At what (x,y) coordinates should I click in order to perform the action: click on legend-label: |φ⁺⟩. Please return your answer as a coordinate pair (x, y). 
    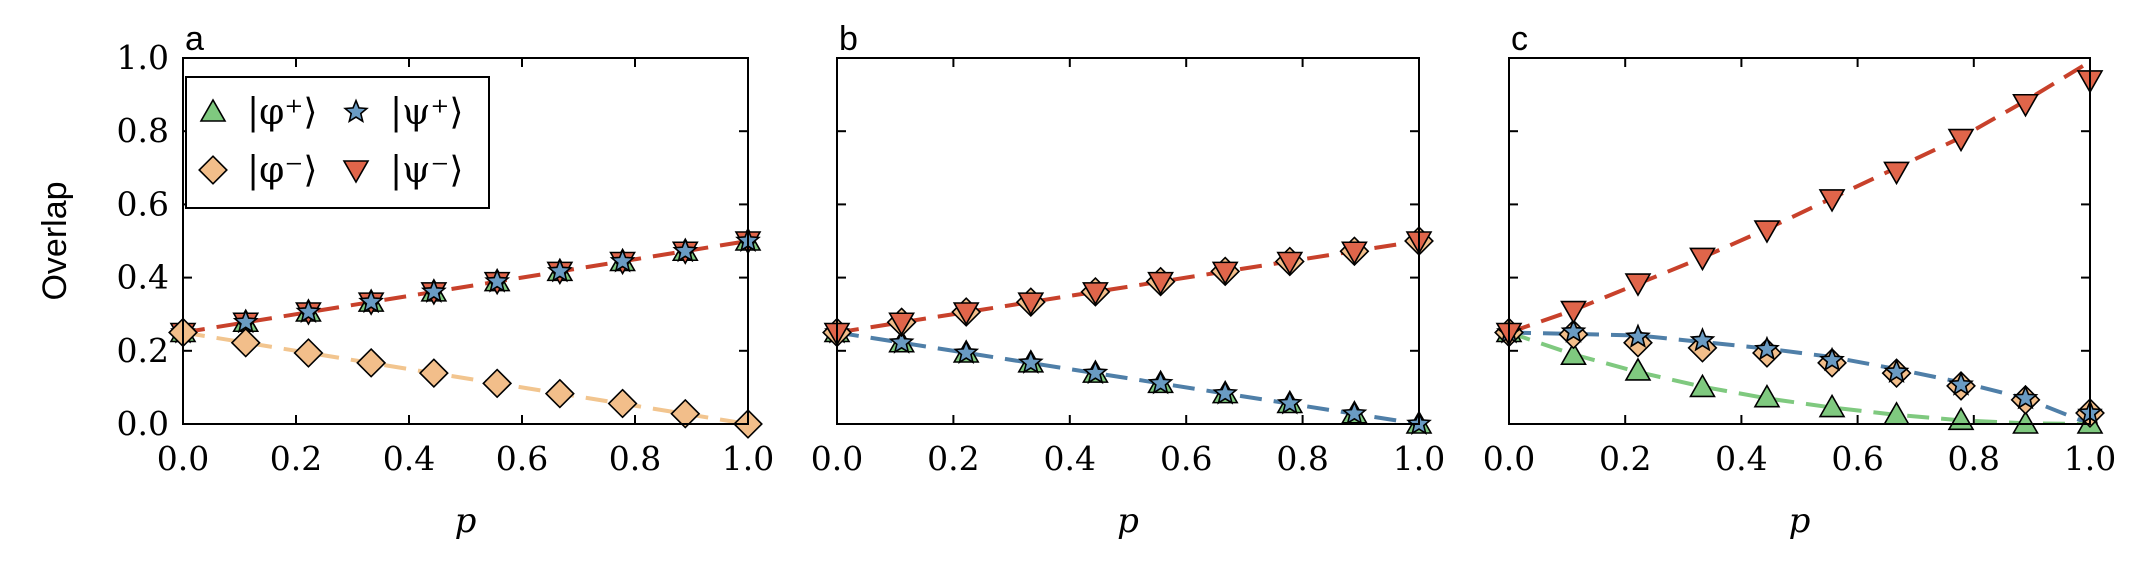
    Looking at the image, I should click on (282, 112).